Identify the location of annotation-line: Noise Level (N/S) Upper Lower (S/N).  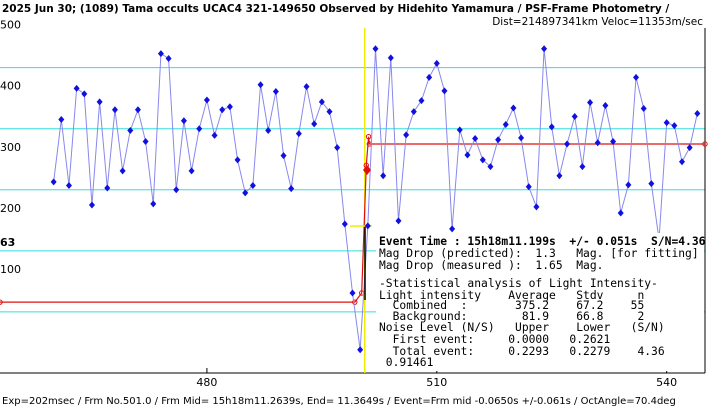
(522, 327).